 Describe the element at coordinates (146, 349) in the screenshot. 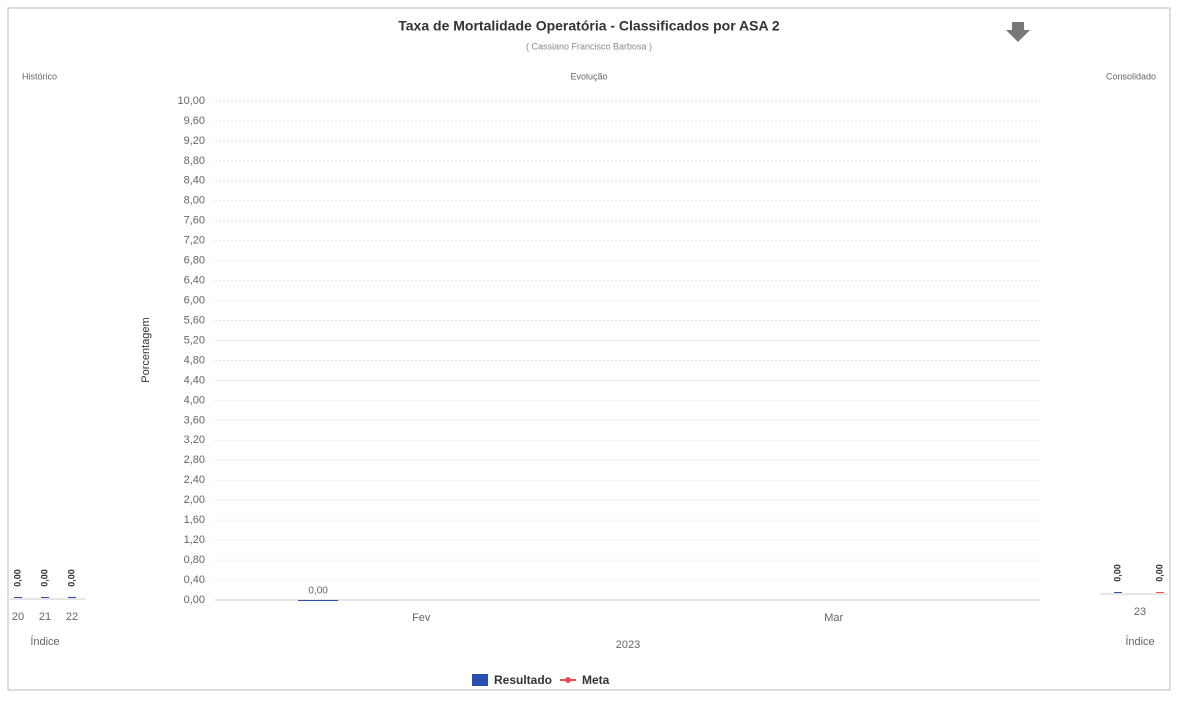

I see `y-axis-label: Porcentagem` at that location.